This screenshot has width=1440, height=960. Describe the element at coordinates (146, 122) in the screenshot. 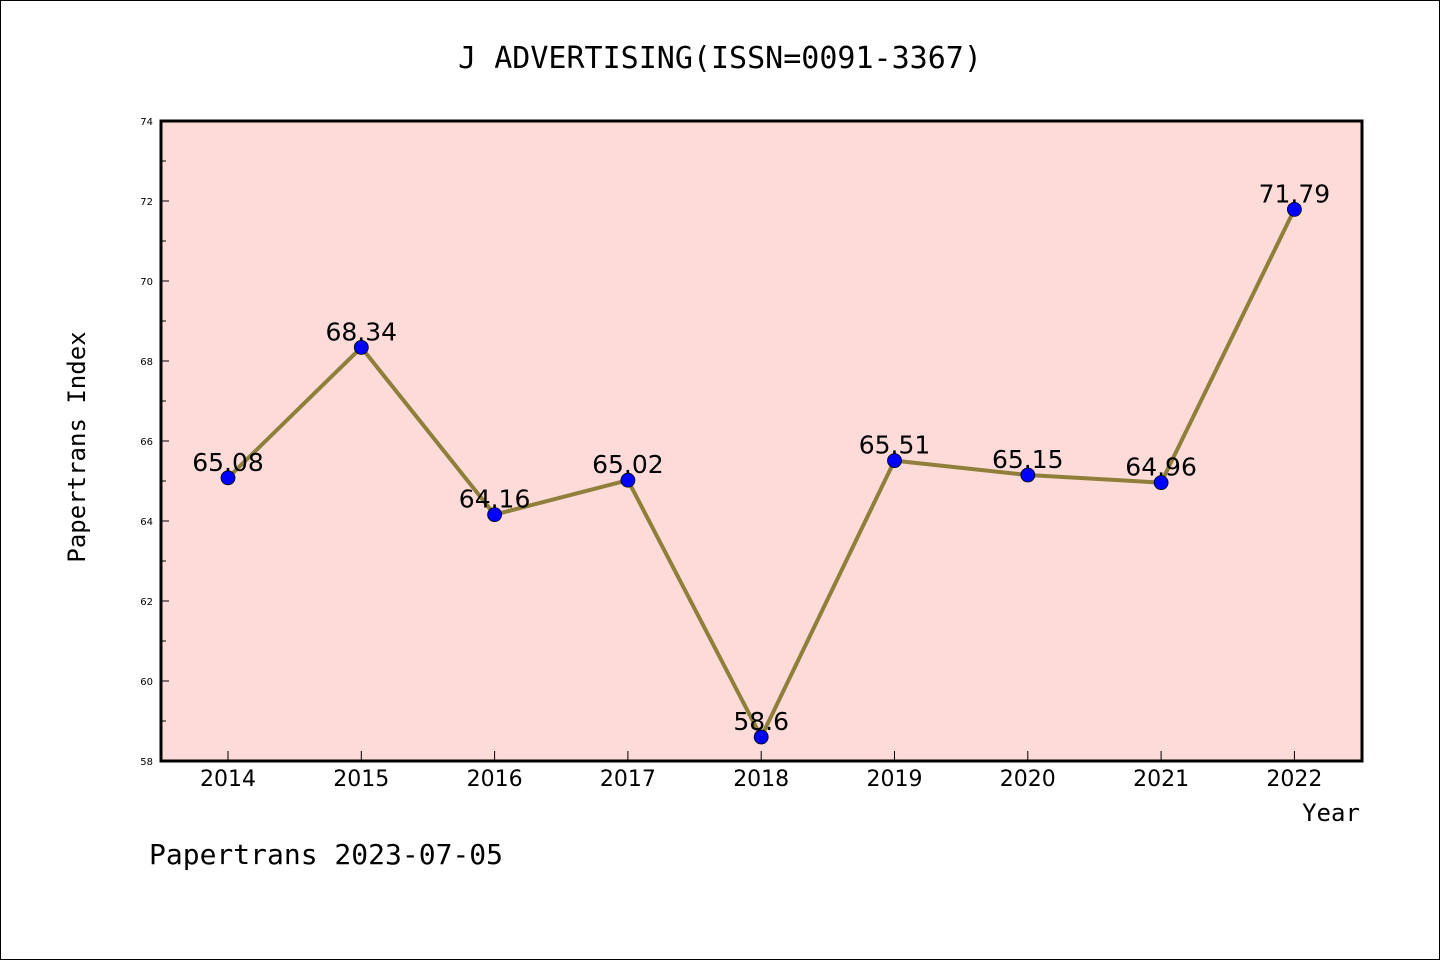

I see `y-tick-label: 74` at that location.